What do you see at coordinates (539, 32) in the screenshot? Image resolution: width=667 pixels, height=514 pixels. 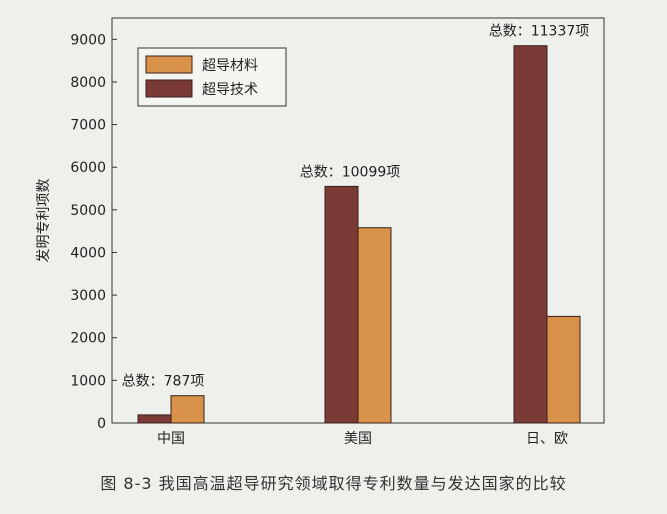 I see `total-annotation: 总数：11337项` at bounding box center [539, 32].